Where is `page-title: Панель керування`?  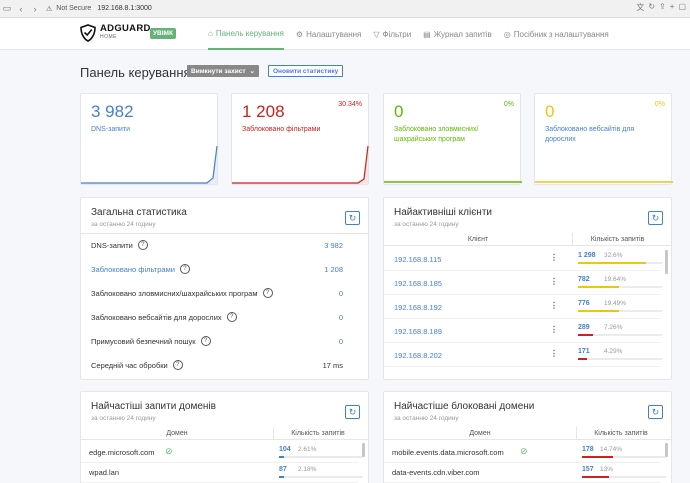 page-title: Панель керування is located at coordinates (135, 72).